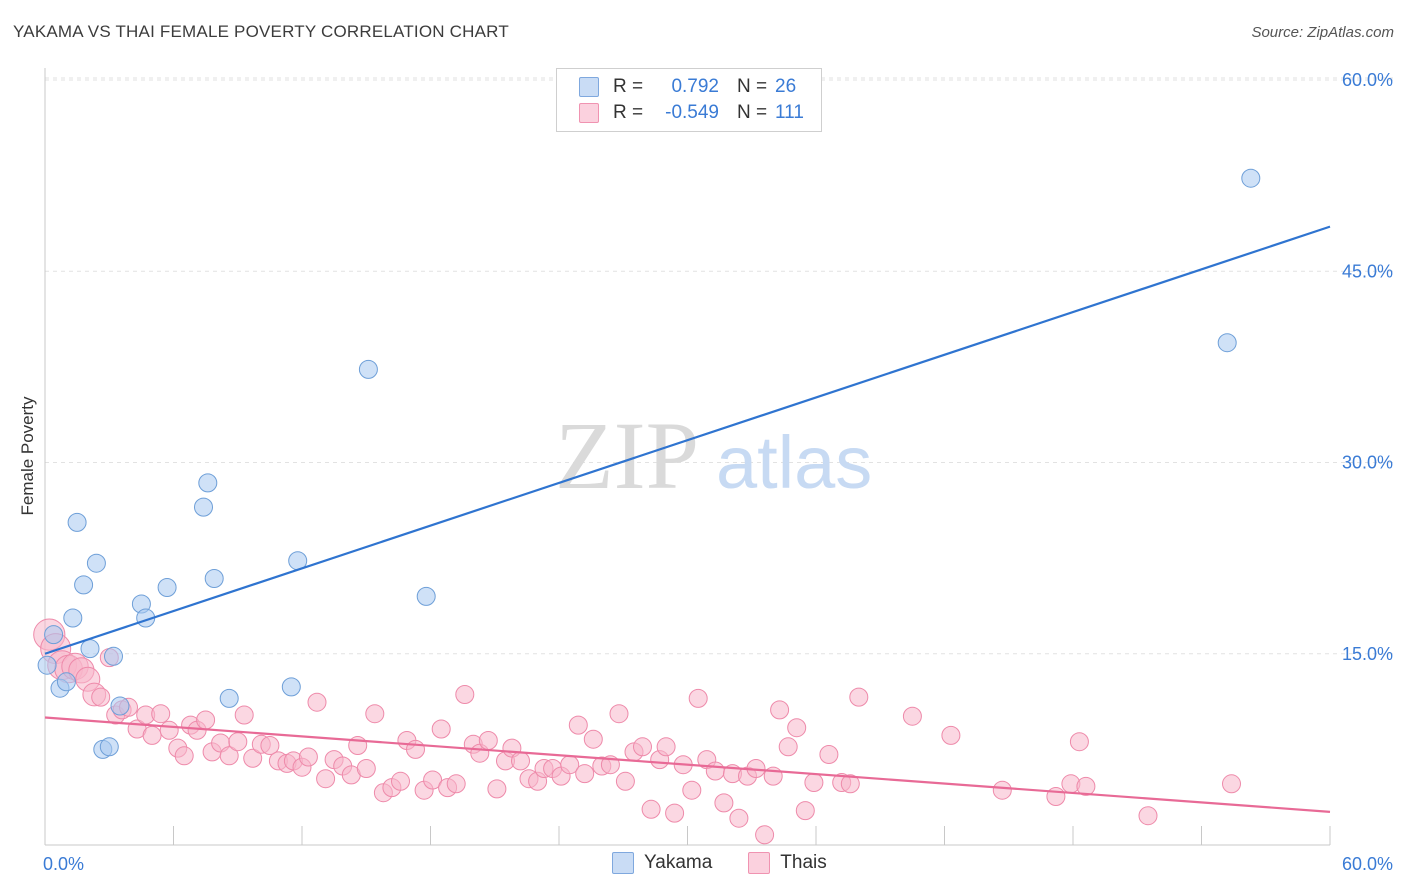  What do you see at coordinates (752, 86) in the screenshot?
I see `legend-n-label: N =` at bounding box center [752, 86].